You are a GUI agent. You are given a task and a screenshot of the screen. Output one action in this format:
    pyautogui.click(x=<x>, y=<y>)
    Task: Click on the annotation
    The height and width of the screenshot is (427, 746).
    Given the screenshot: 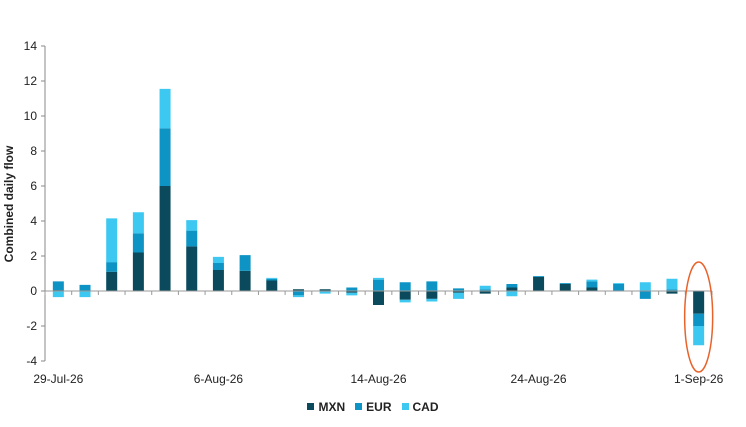 What is the action you would take?
    pyautogui.click(x=698, y=317)
    